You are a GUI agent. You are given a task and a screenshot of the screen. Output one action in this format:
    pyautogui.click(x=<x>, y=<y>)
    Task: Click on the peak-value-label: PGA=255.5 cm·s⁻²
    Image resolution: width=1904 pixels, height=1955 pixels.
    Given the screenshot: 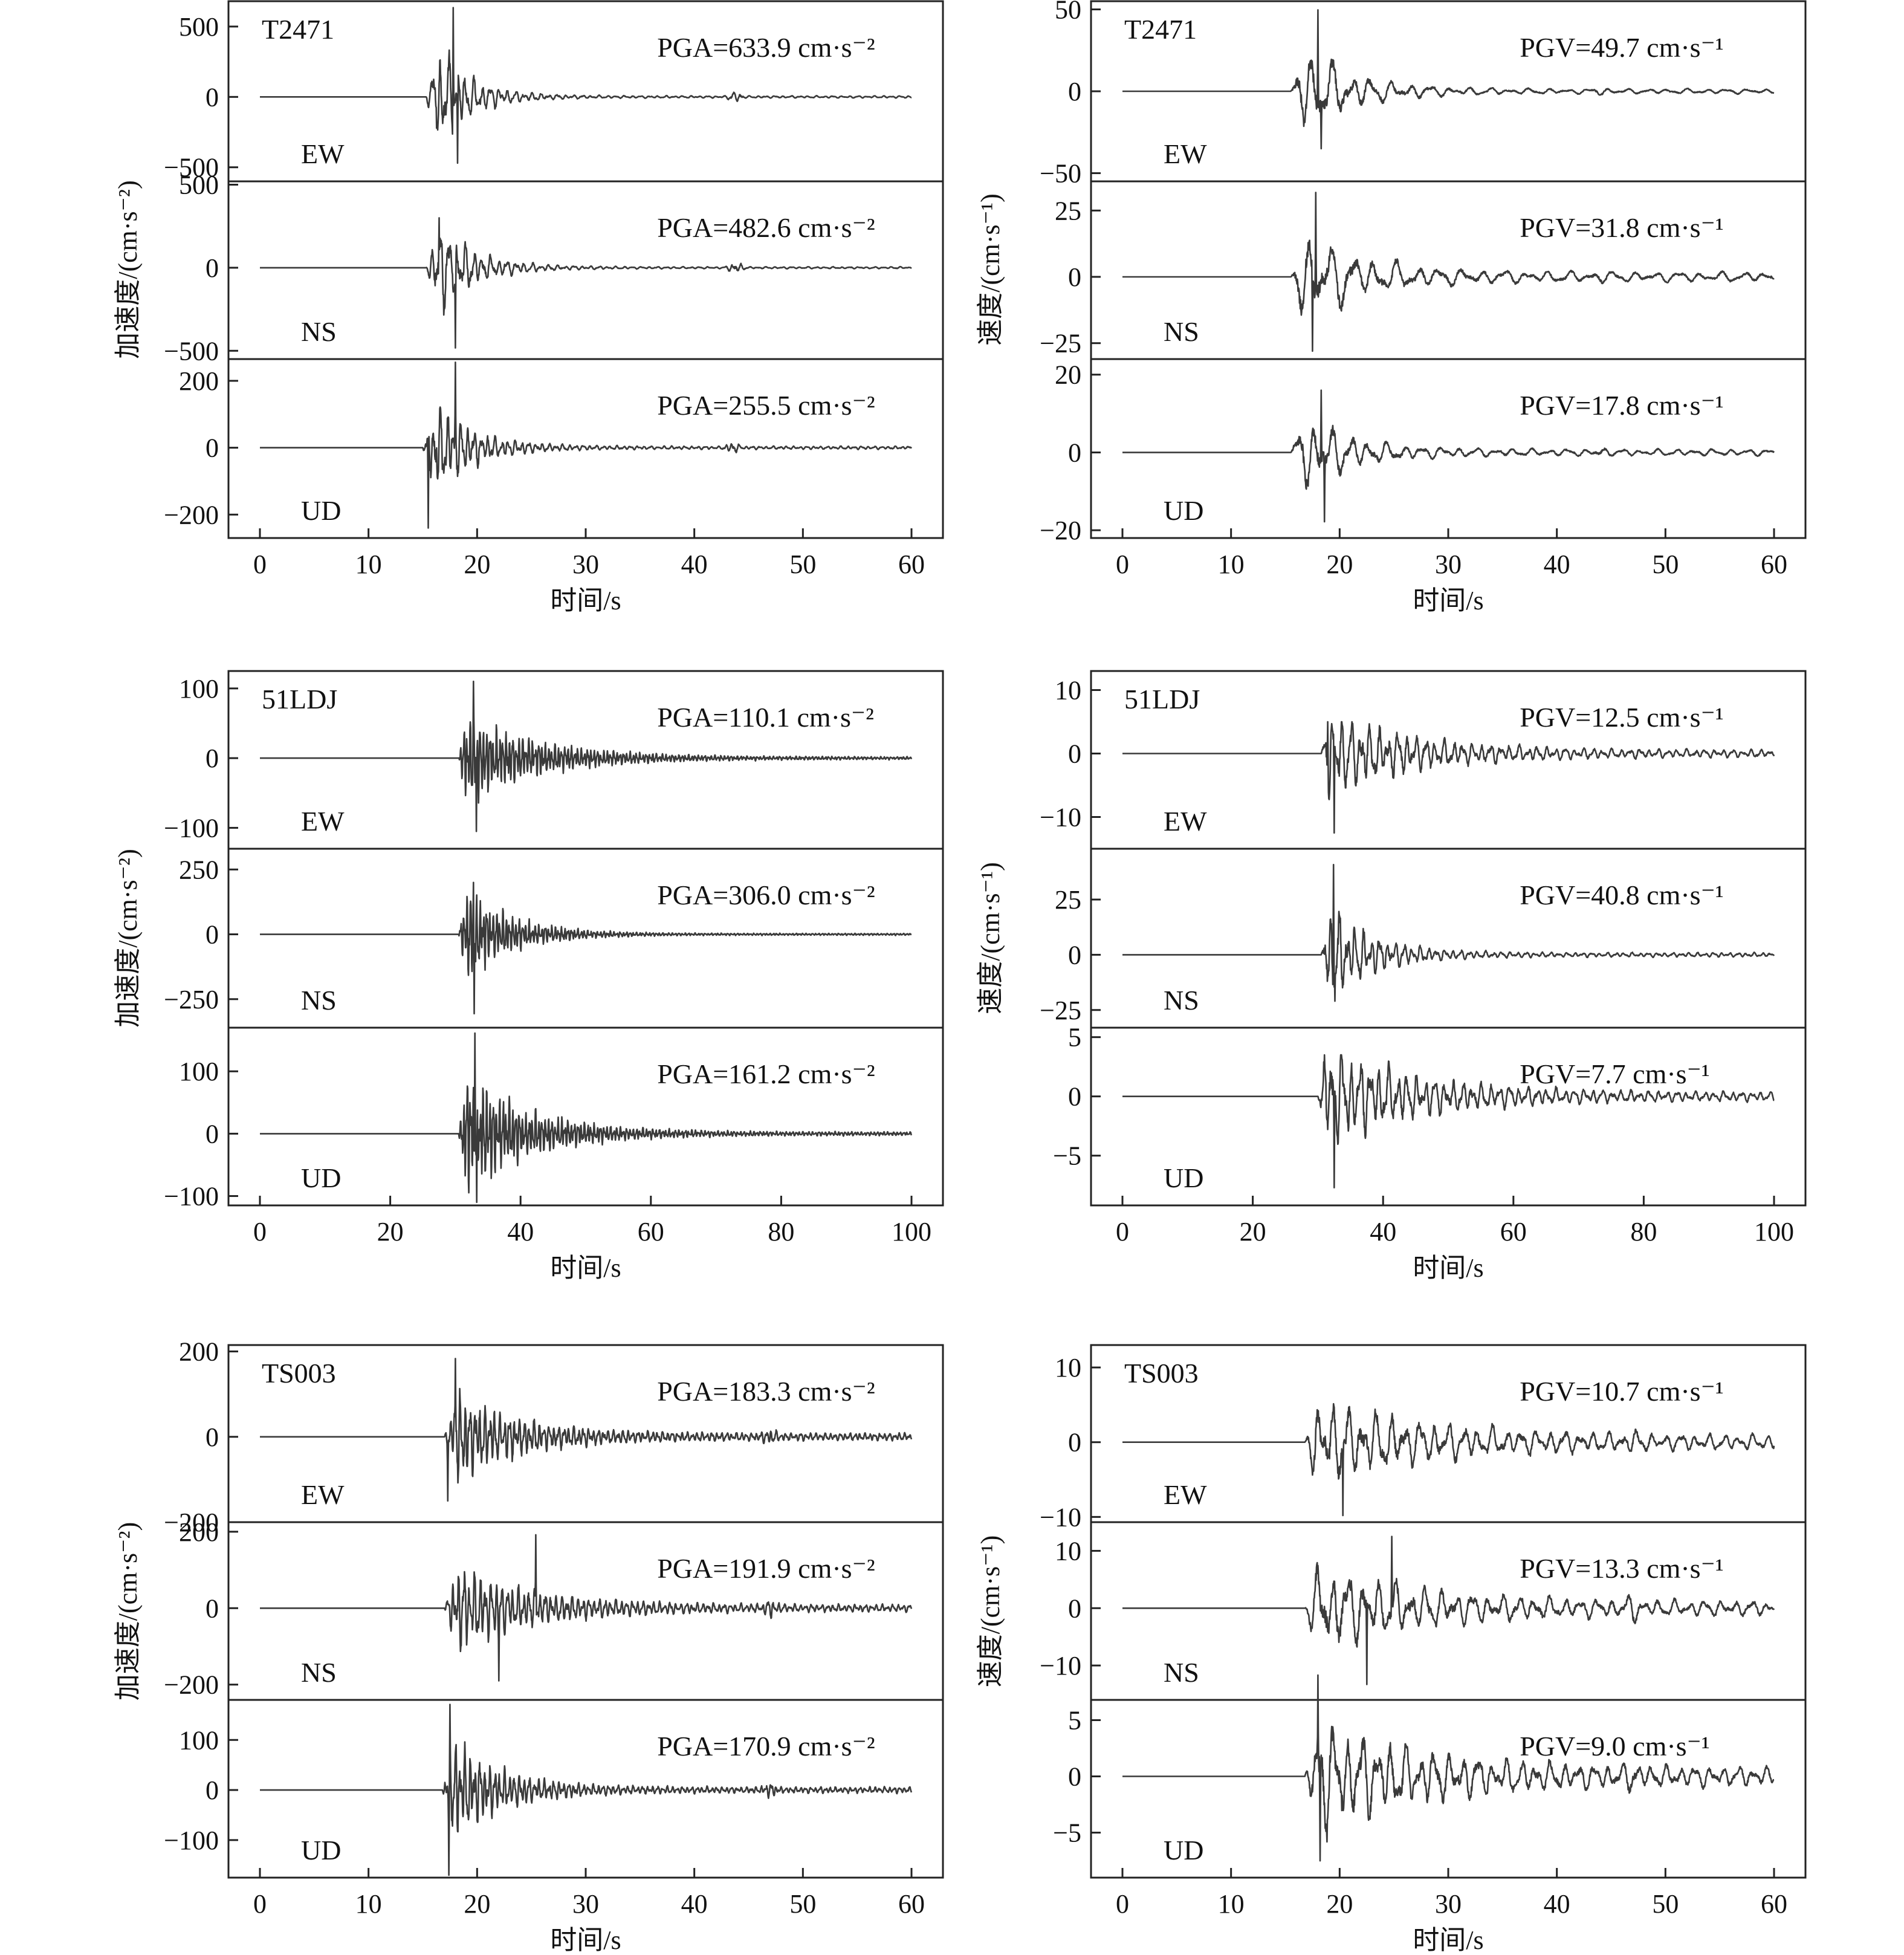 What is the action you would take?
    pyautogui.click(x=766, y=406)
    